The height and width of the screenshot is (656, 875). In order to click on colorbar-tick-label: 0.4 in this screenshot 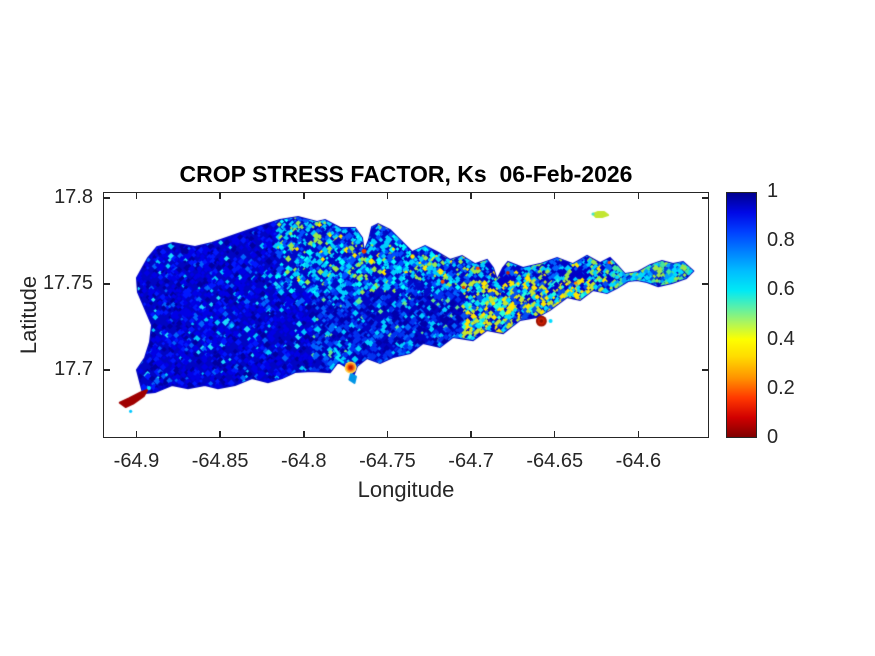, I will do `click(781, 338)`.